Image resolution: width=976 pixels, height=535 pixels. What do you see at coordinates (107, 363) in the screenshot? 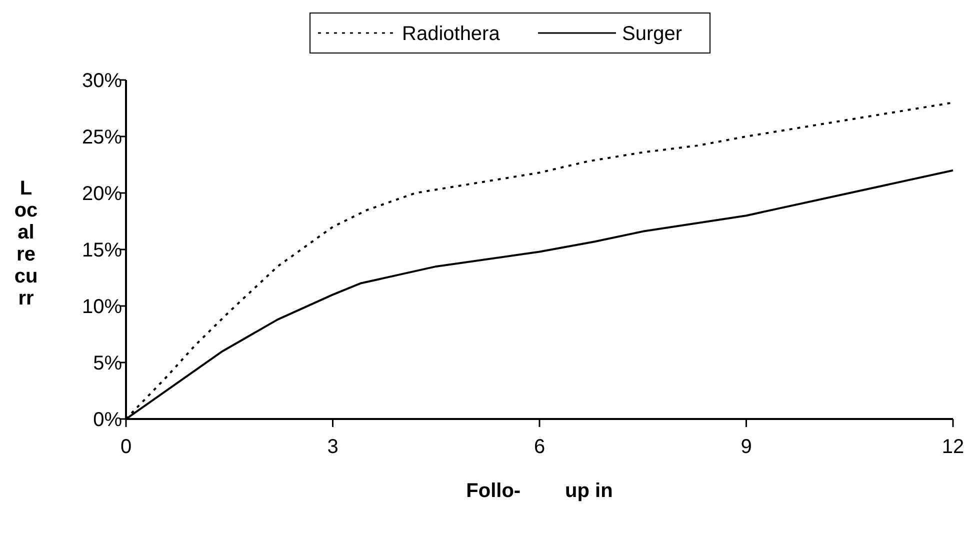
I see `y-tick-label: 5%` at bounding box center [107, 363].